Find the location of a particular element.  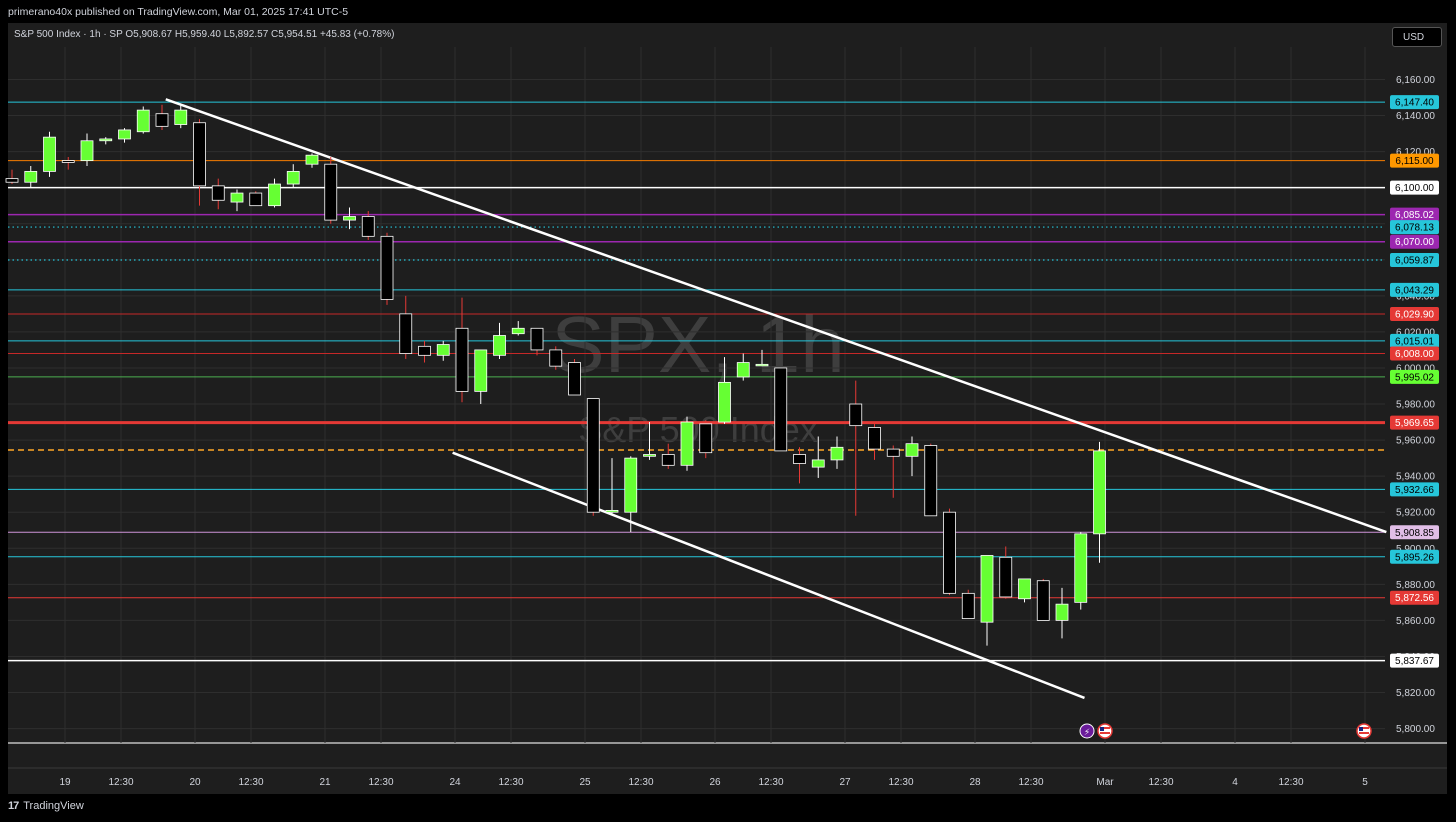

currency-button: USD is located at coordinates (1417, 37).